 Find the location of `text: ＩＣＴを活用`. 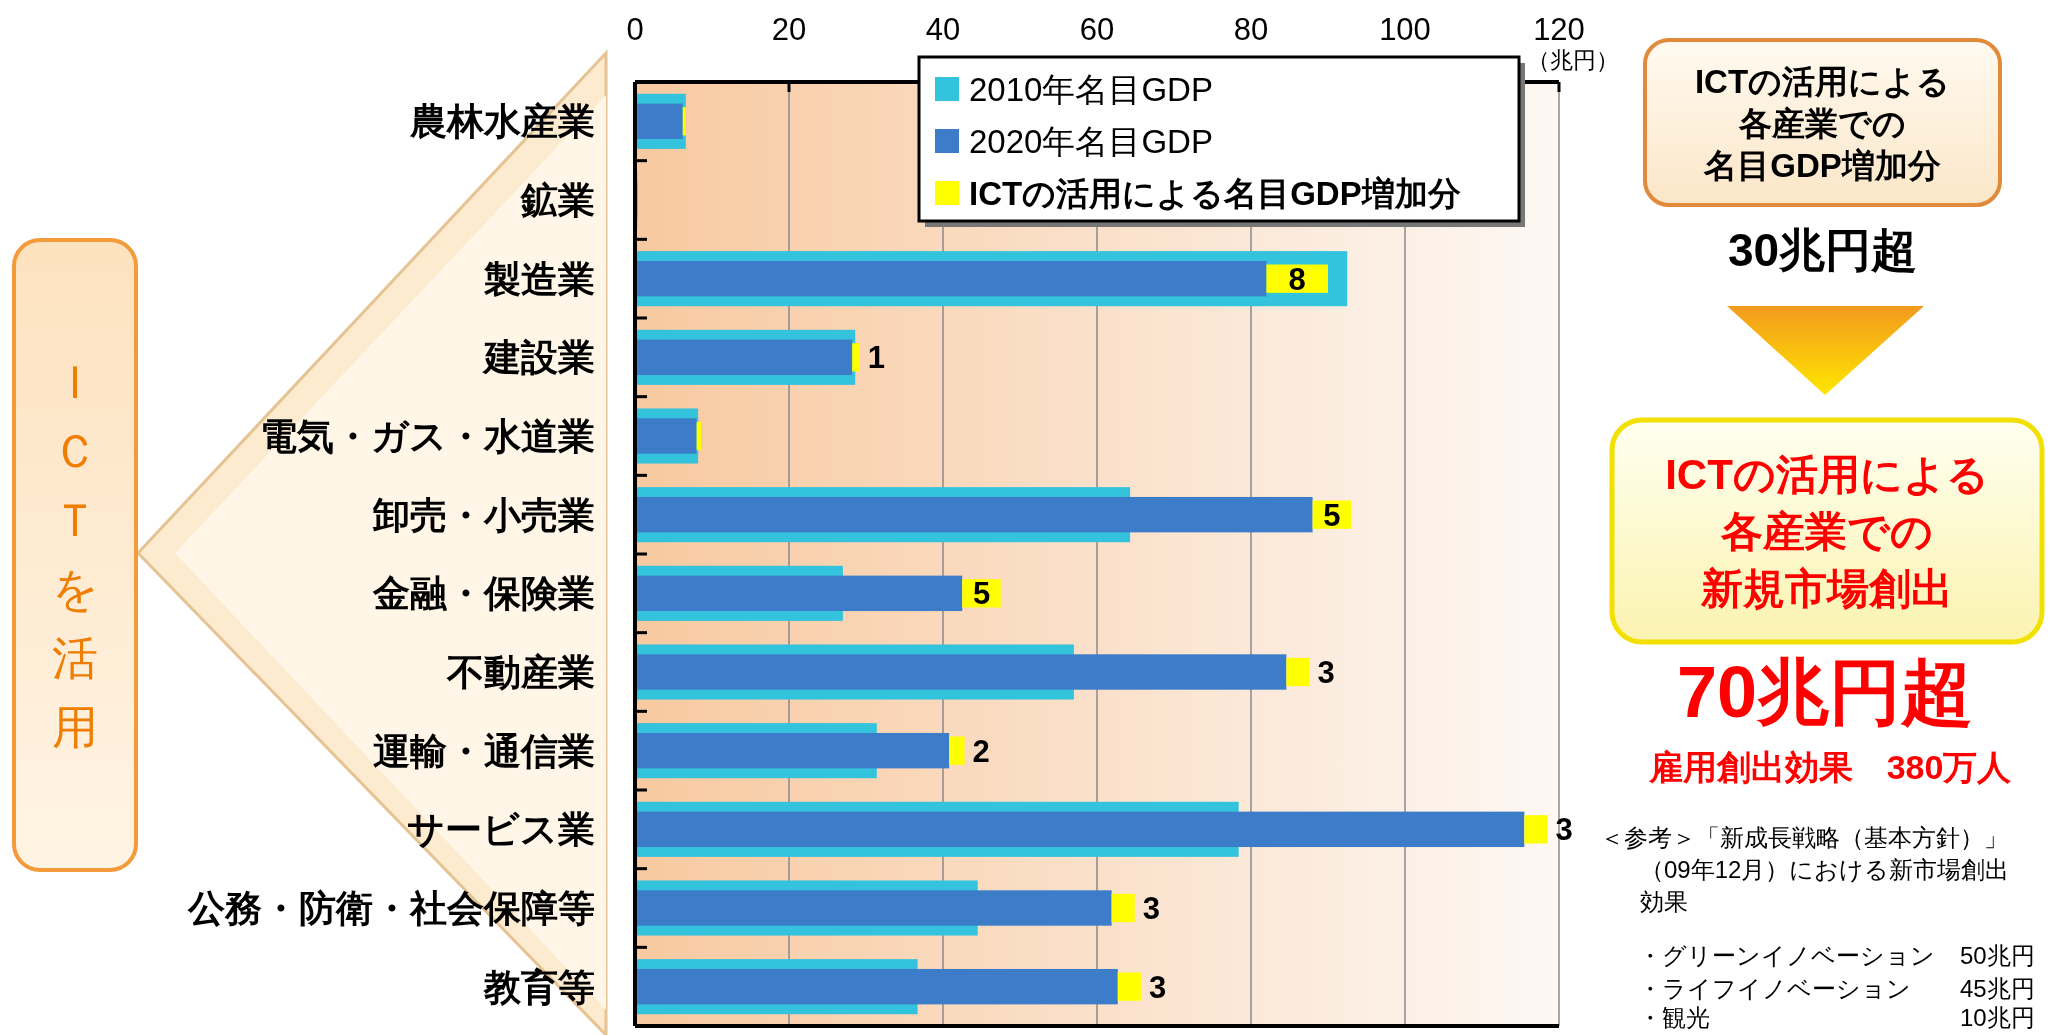

text: ＩＣＴを活用 is located at coordinates (75, 555).